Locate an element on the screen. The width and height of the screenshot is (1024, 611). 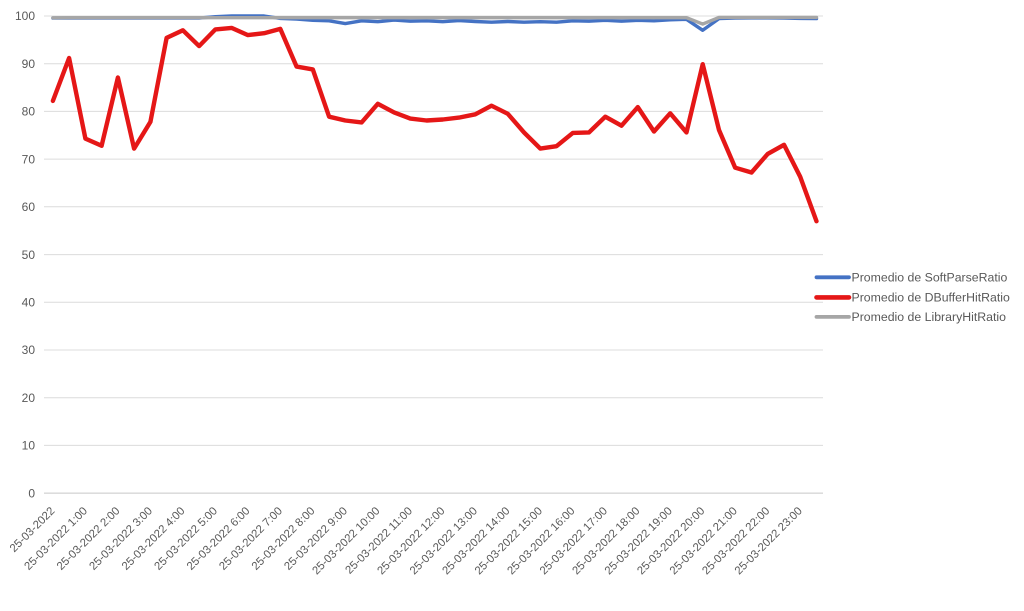
svg-text: 100 is located at coordinates (25, 16).